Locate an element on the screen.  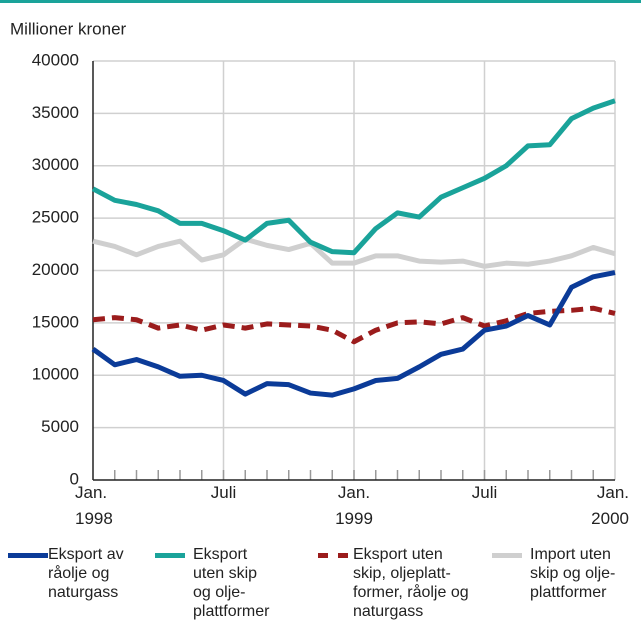
y-tick-label: 40000 is located at coordinates (55, 59).